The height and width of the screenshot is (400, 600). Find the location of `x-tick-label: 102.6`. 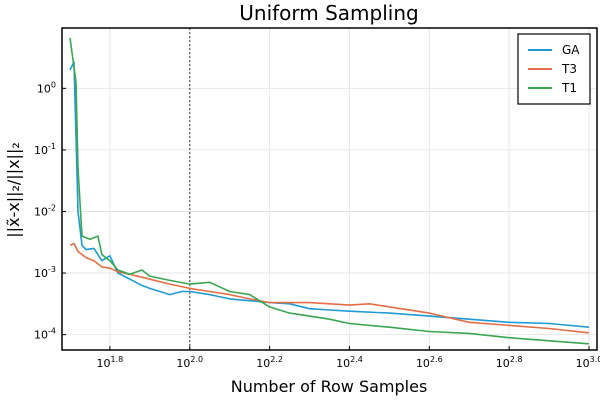

x-tick-label: 102.6 is located at coordinates (429, 362).